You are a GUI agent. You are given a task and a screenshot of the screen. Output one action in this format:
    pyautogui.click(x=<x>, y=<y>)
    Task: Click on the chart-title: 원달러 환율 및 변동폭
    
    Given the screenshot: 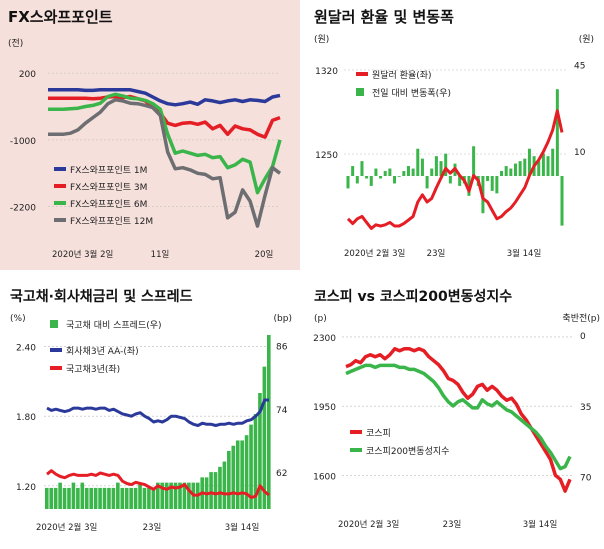 What is the action you would take?
    pyautogui.click(x=384, y=17)
    